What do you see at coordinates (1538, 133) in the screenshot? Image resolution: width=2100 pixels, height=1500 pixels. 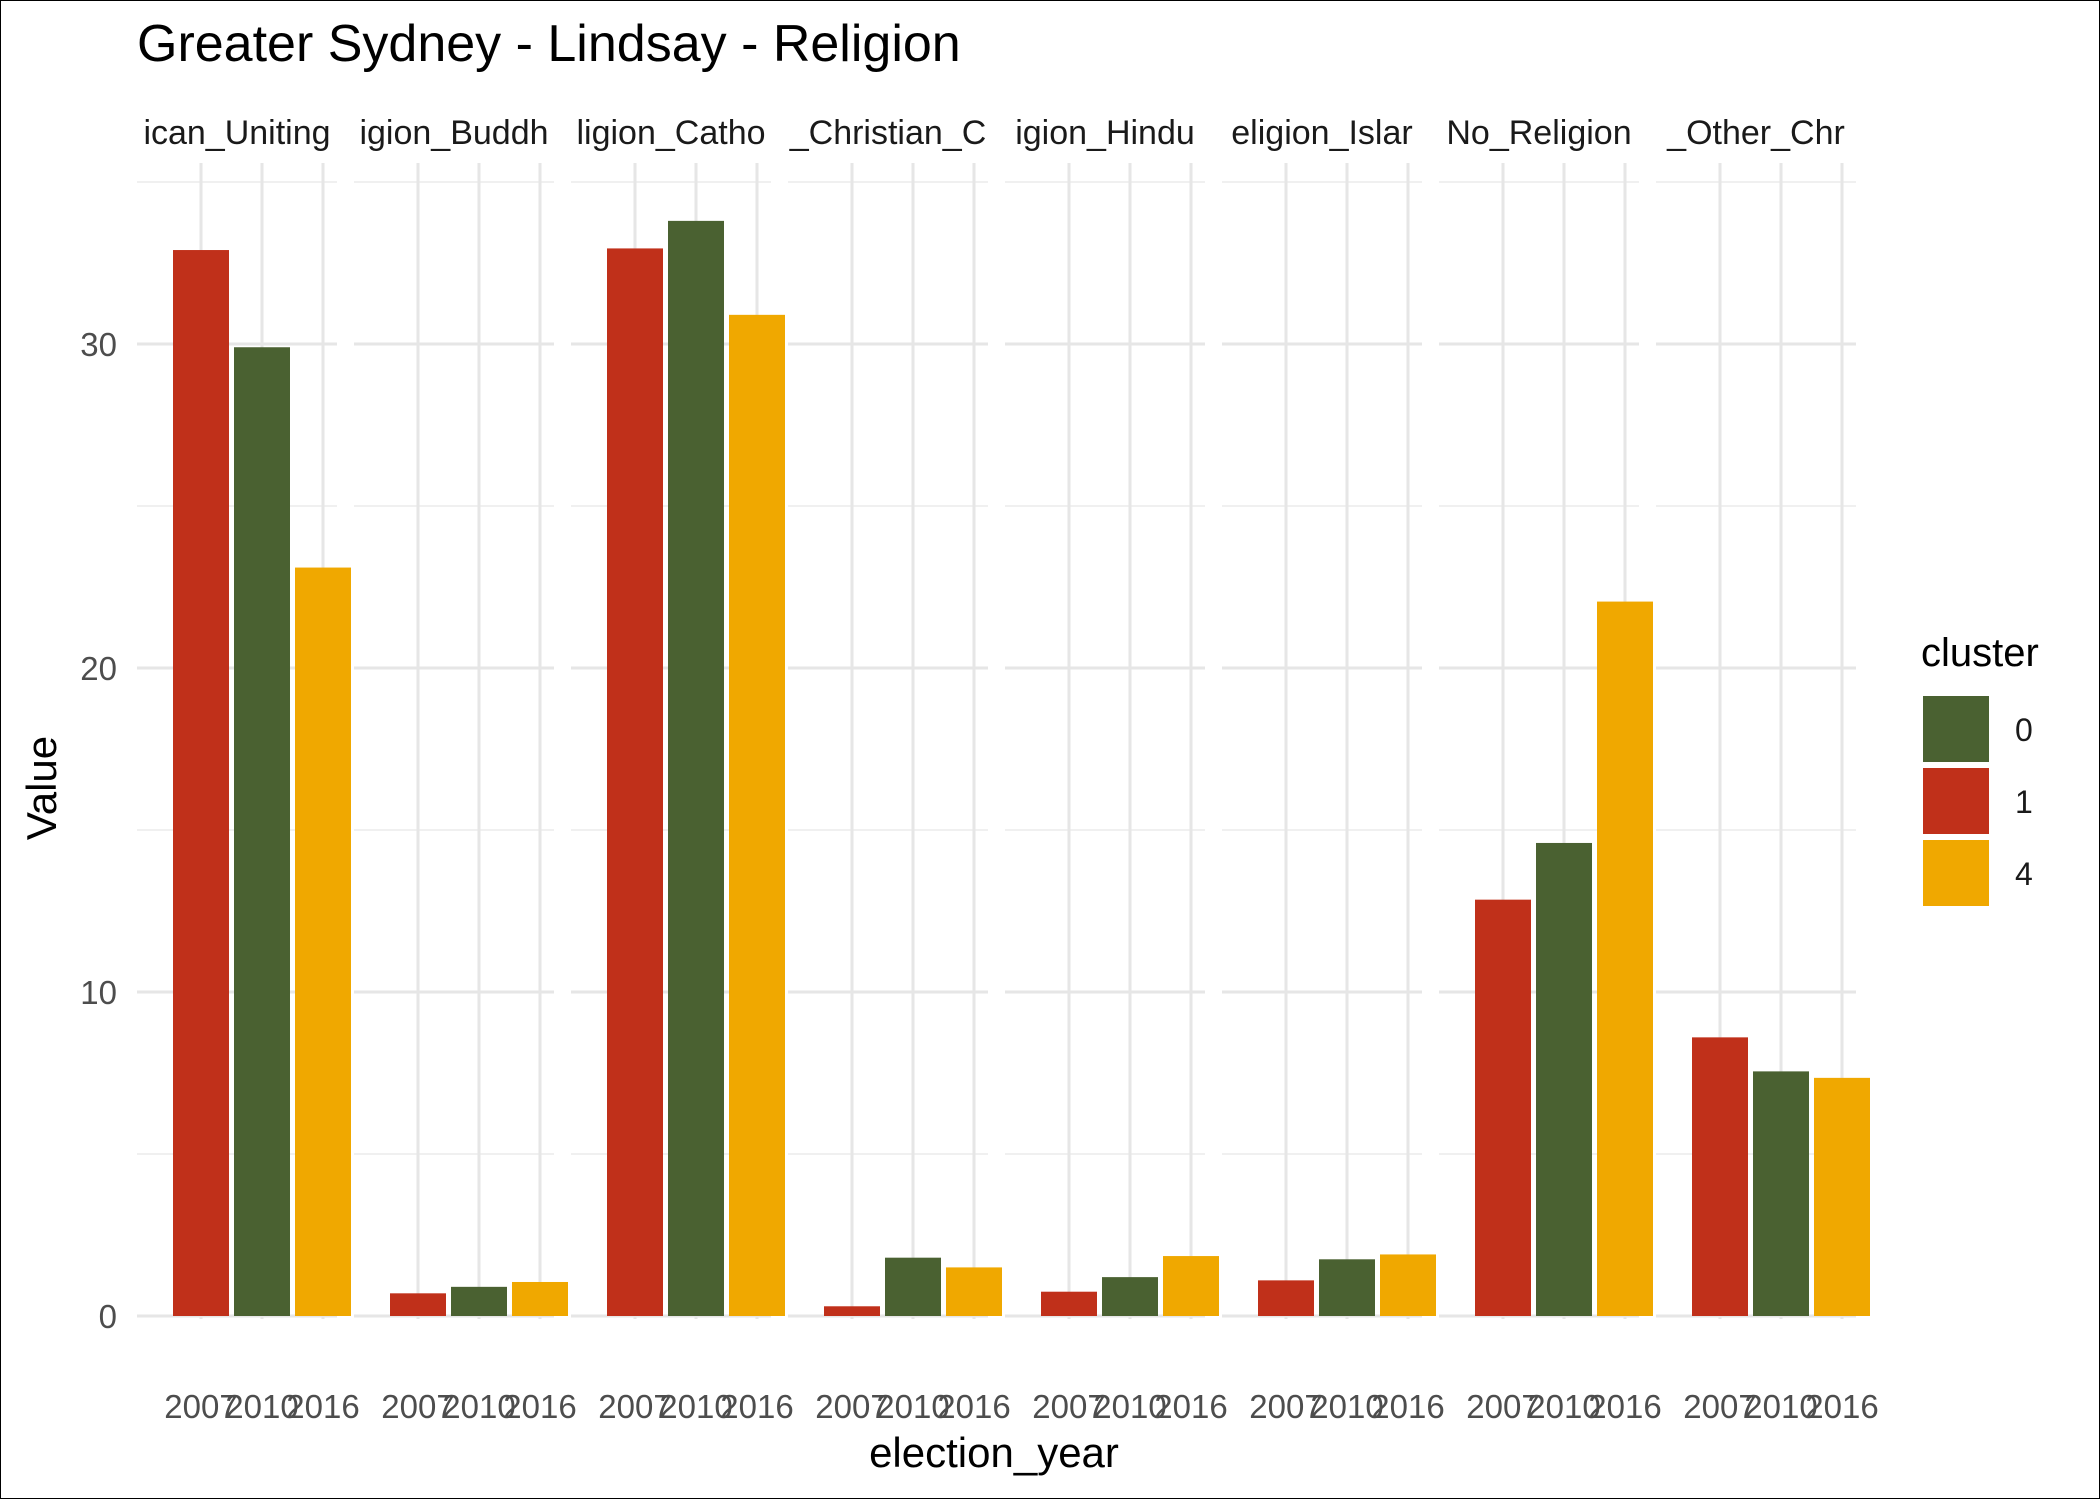 I see `facet-strip-label: No_Religion` at bounding box center [1538, 133].